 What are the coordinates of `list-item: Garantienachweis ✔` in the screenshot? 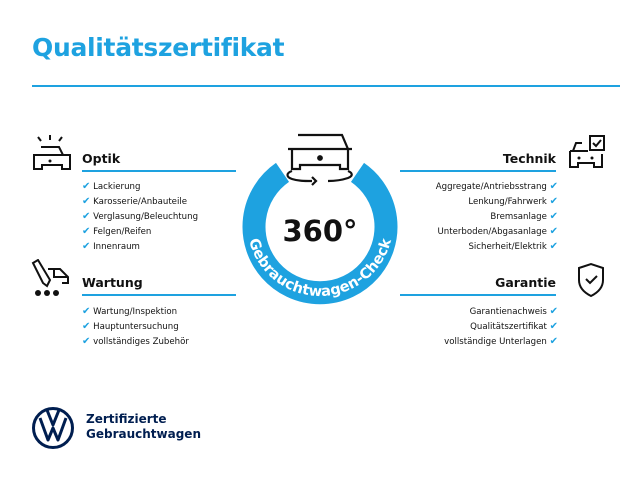 It's located at (501, 311).